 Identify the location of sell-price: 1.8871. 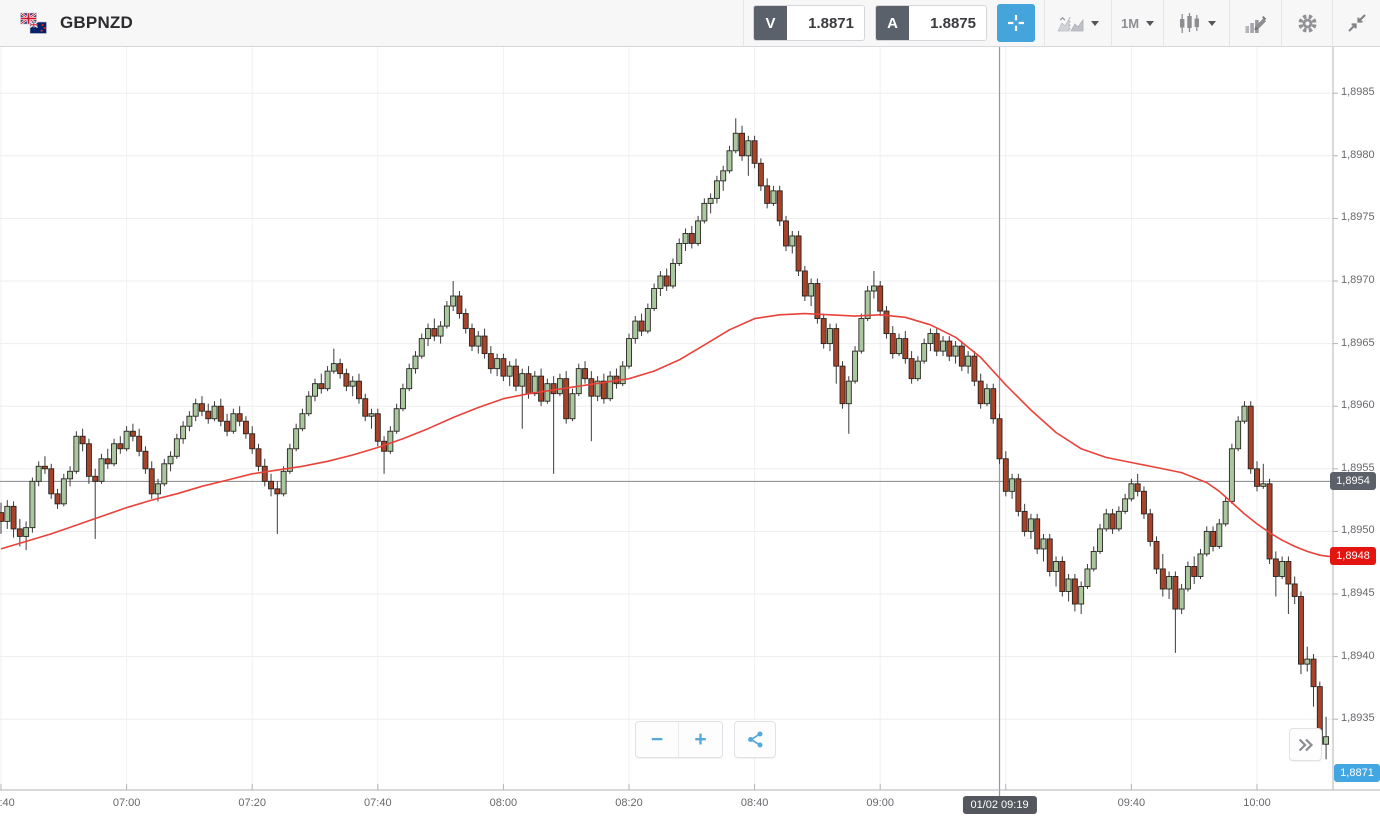
(825, 23).